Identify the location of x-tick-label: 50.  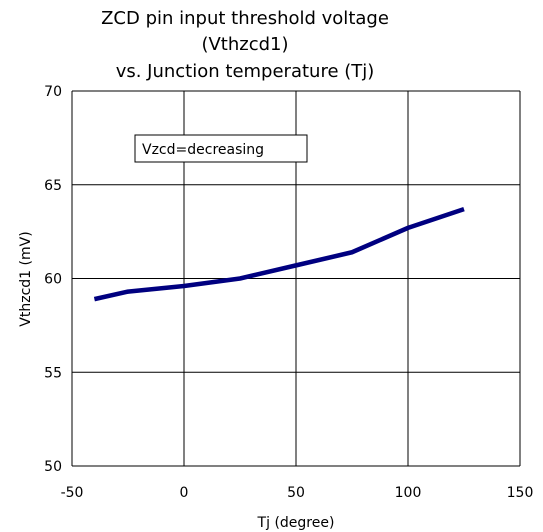
(296, 493).